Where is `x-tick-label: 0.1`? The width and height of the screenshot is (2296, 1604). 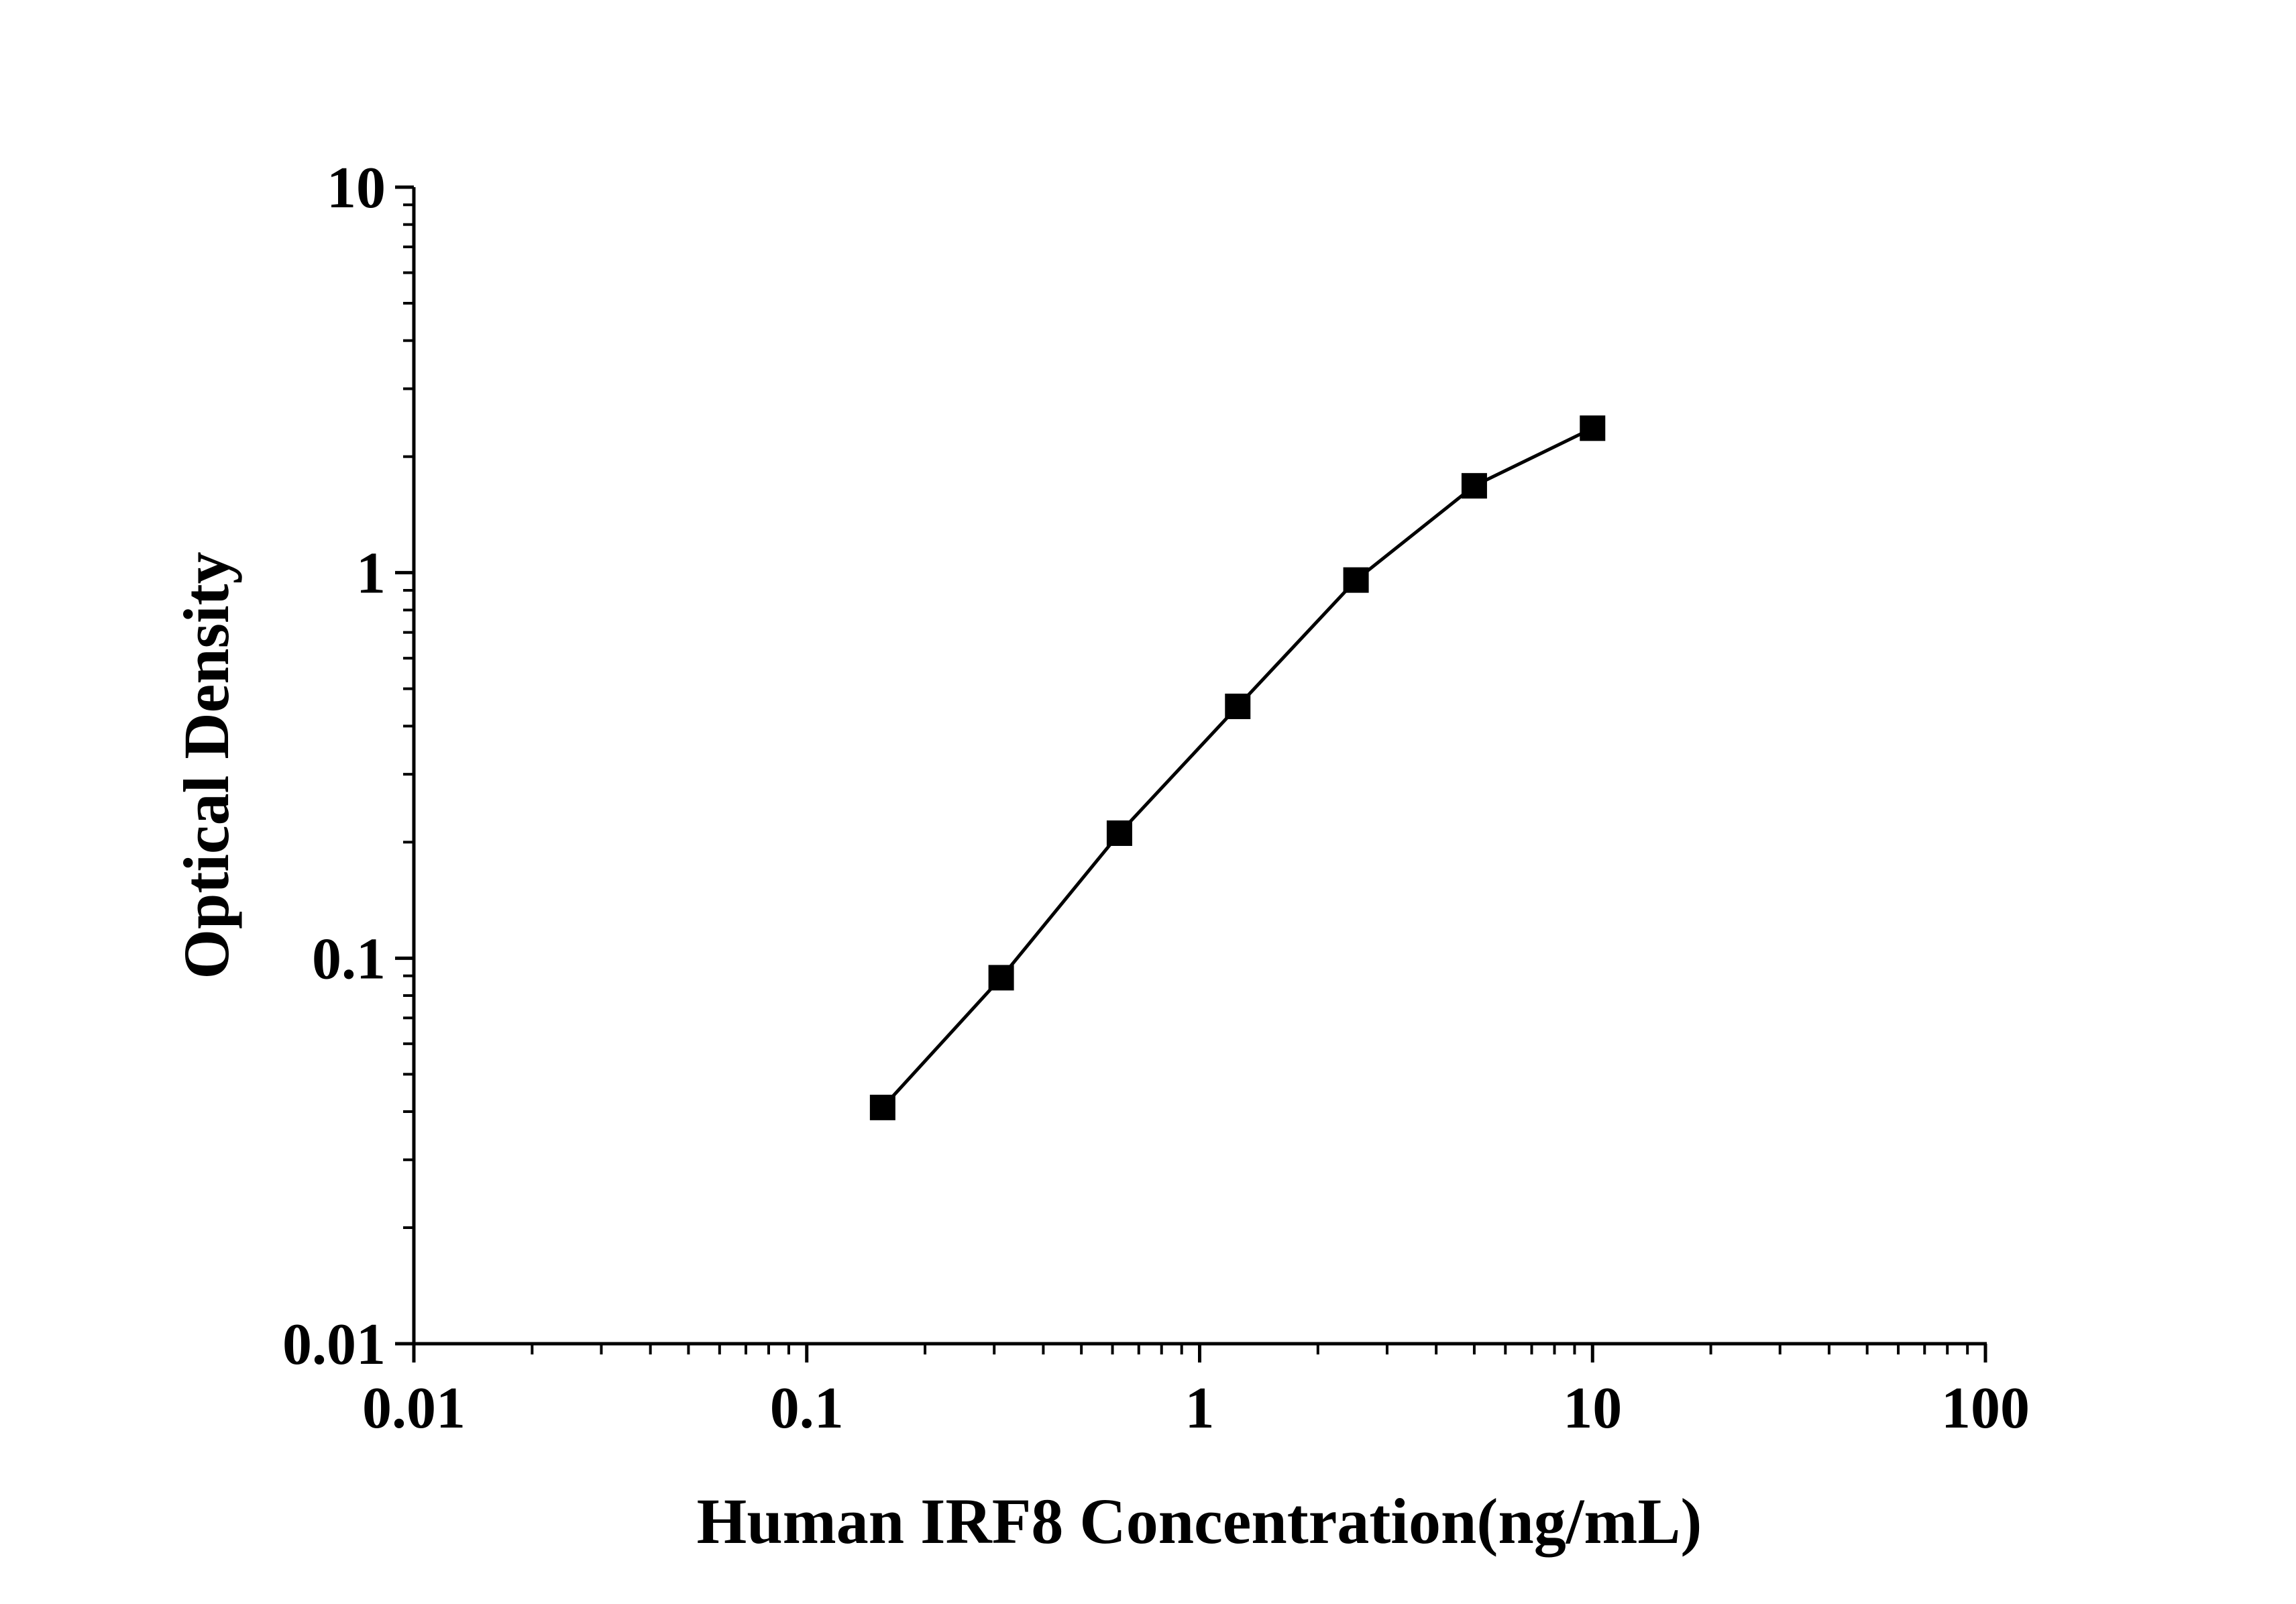 x-tick-label: 0.1 is located at coordinates (807, 1408).